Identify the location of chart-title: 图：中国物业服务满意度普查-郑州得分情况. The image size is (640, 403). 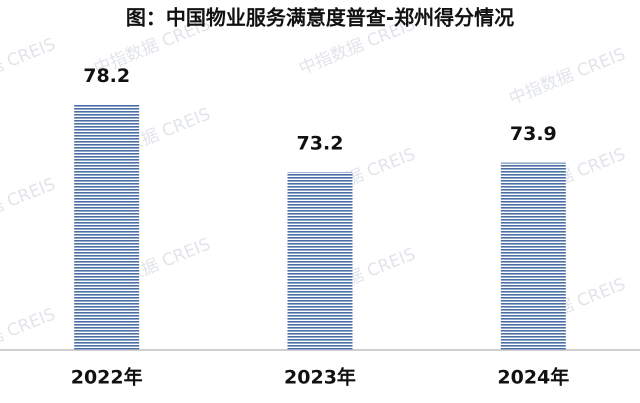
(320, 18).